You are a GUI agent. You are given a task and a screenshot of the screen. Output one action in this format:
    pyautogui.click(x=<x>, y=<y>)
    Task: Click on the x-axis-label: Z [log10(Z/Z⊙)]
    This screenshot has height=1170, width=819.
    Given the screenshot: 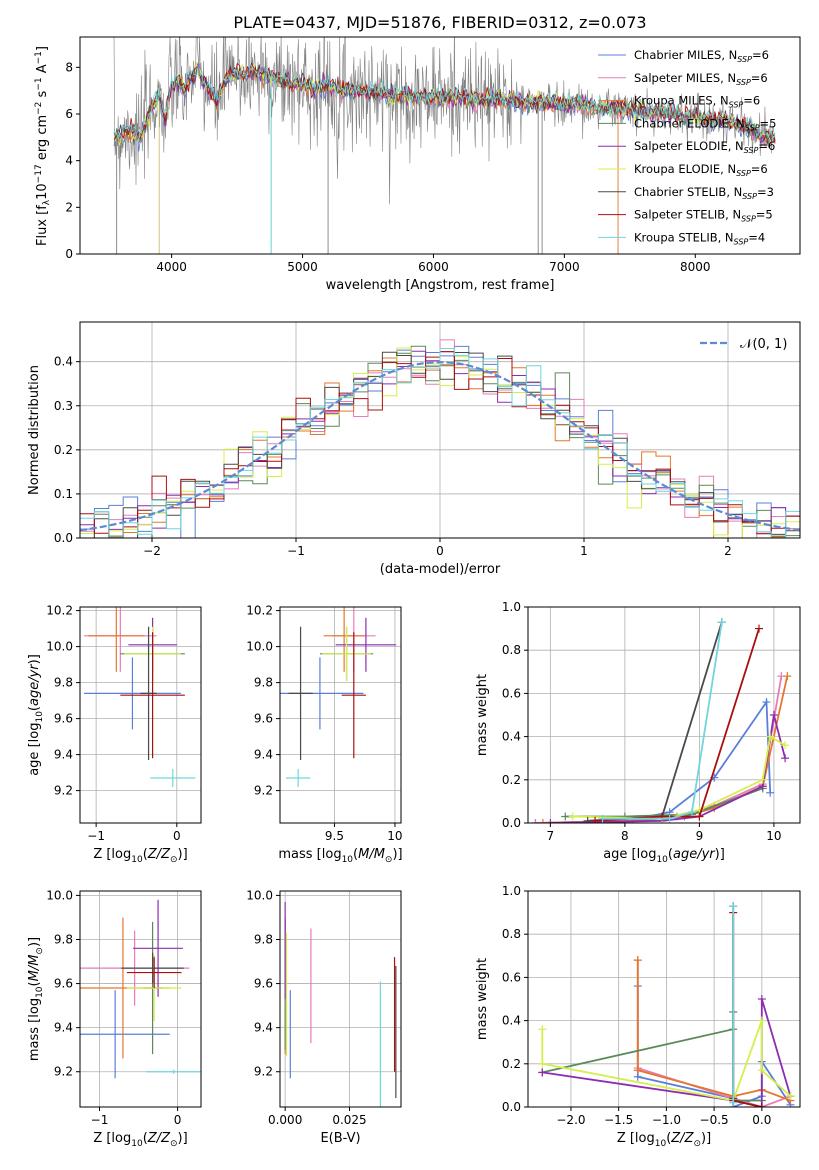 What is the action you would take?
    pyautogui.click(x=664, y=1140)
    